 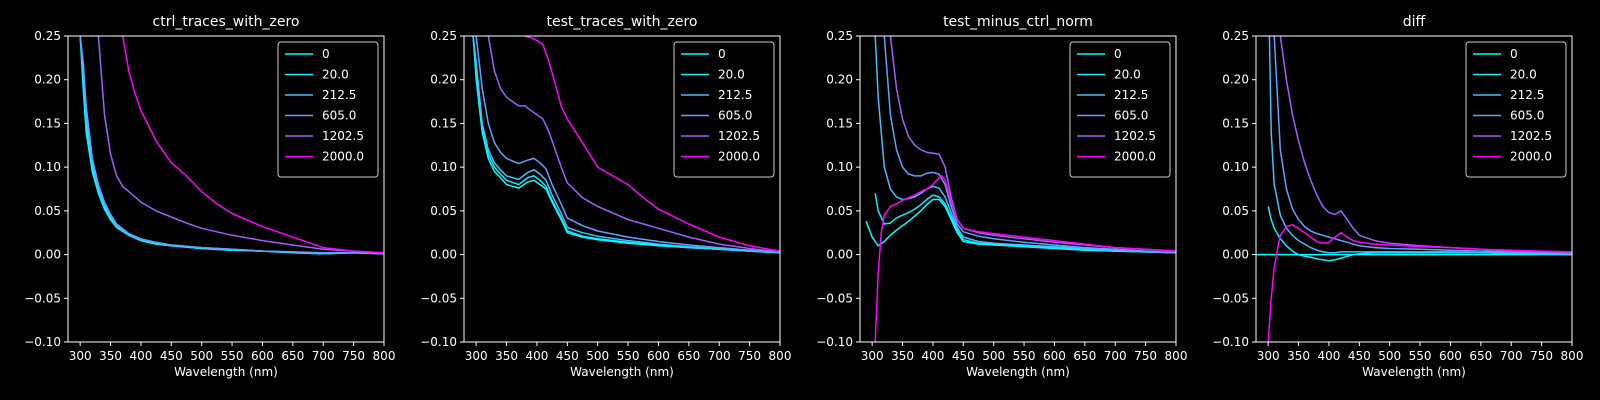 I want to click on legend-label: 20.0, so click(x=1127, y=75).